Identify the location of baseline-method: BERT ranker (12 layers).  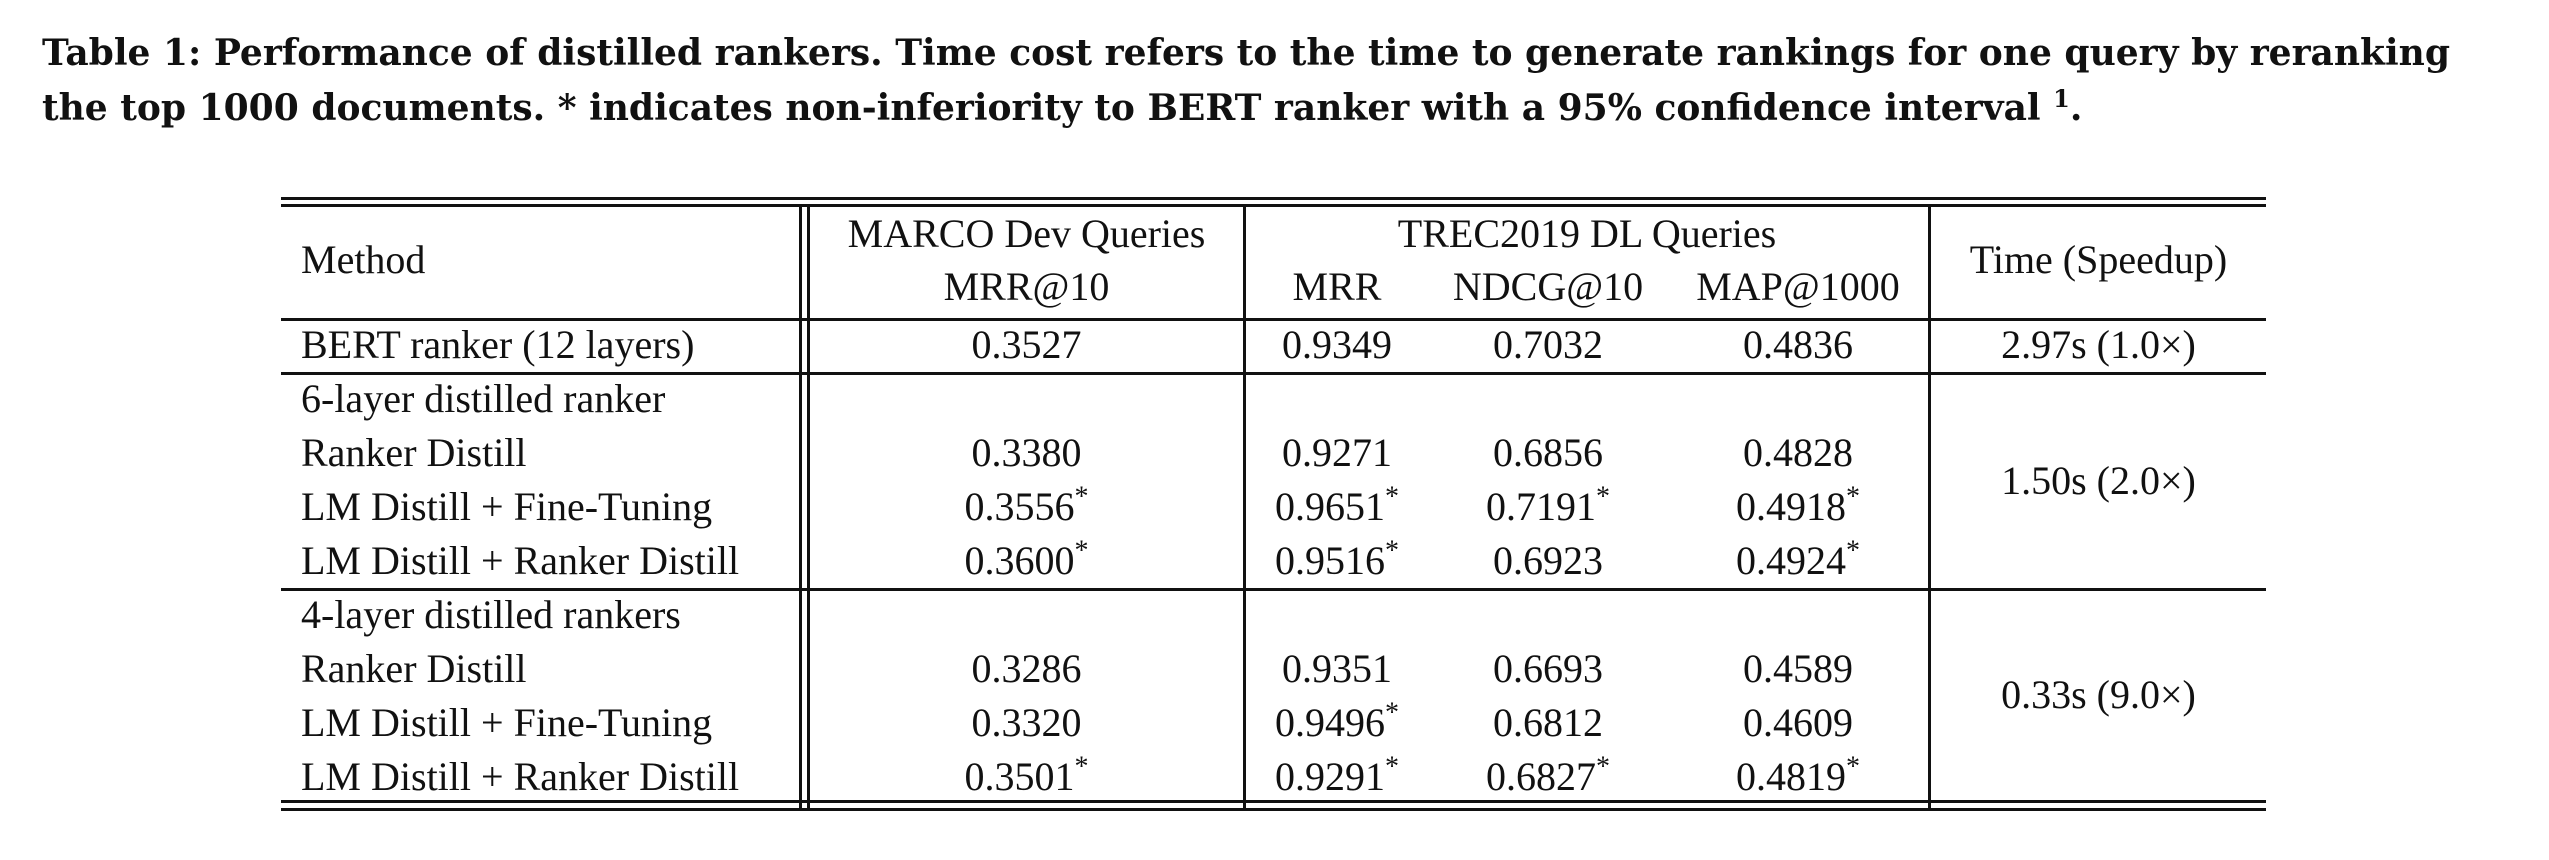
(498, 344).